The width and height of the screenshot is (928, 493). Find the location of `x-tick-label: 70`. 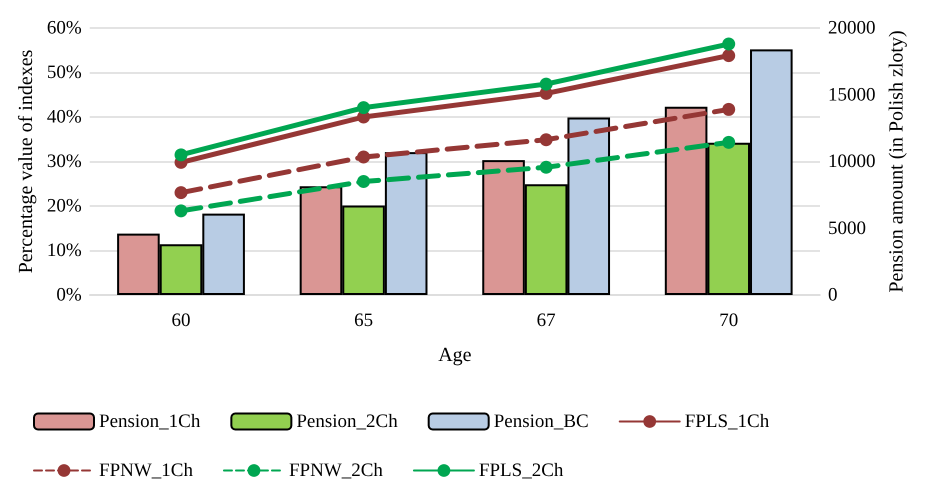

x-tick-label: 70 is located at coordinates (728, 320).